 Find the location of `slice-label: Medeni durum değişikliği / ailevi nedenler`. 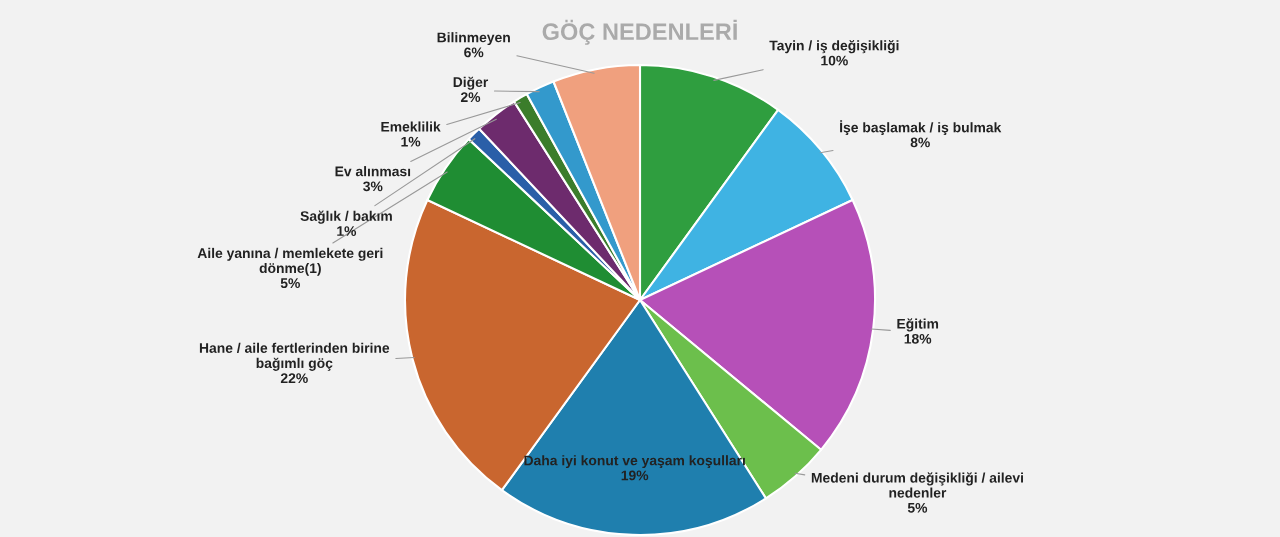

slice-label: Medeni durum değişikliği / ailevi nedenler is located at coordinates (917, 485).